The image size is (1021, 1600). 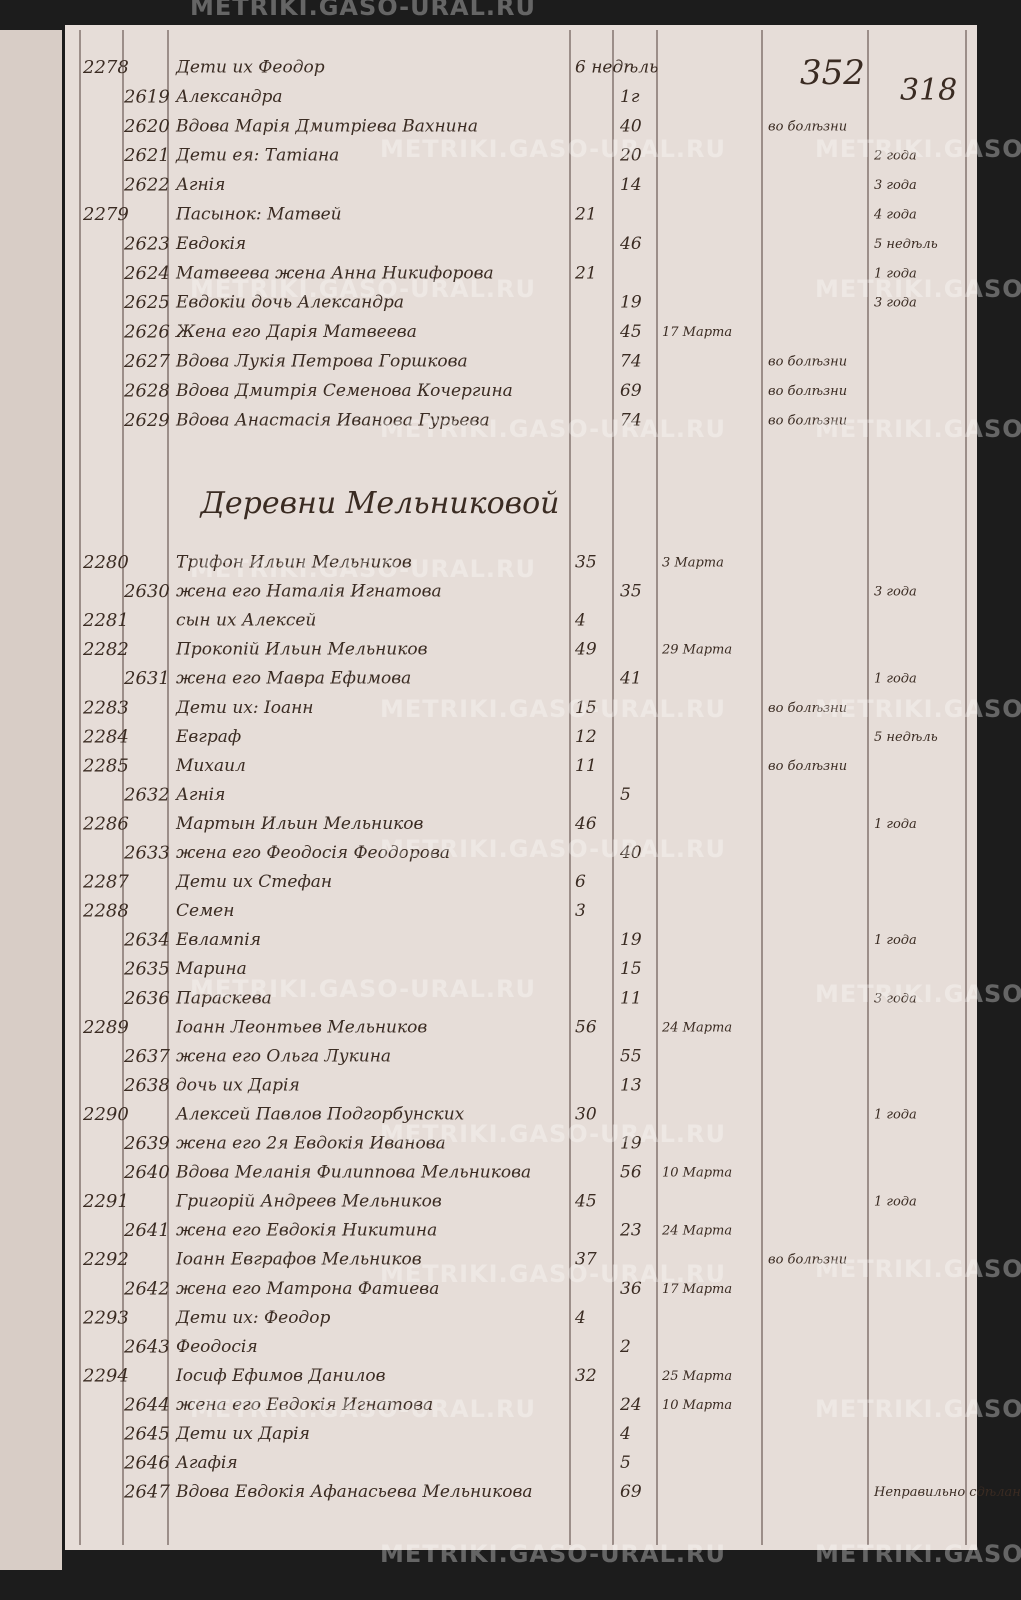 I want to click on cell-f-no: 2640, so click(x=146, y=1172).